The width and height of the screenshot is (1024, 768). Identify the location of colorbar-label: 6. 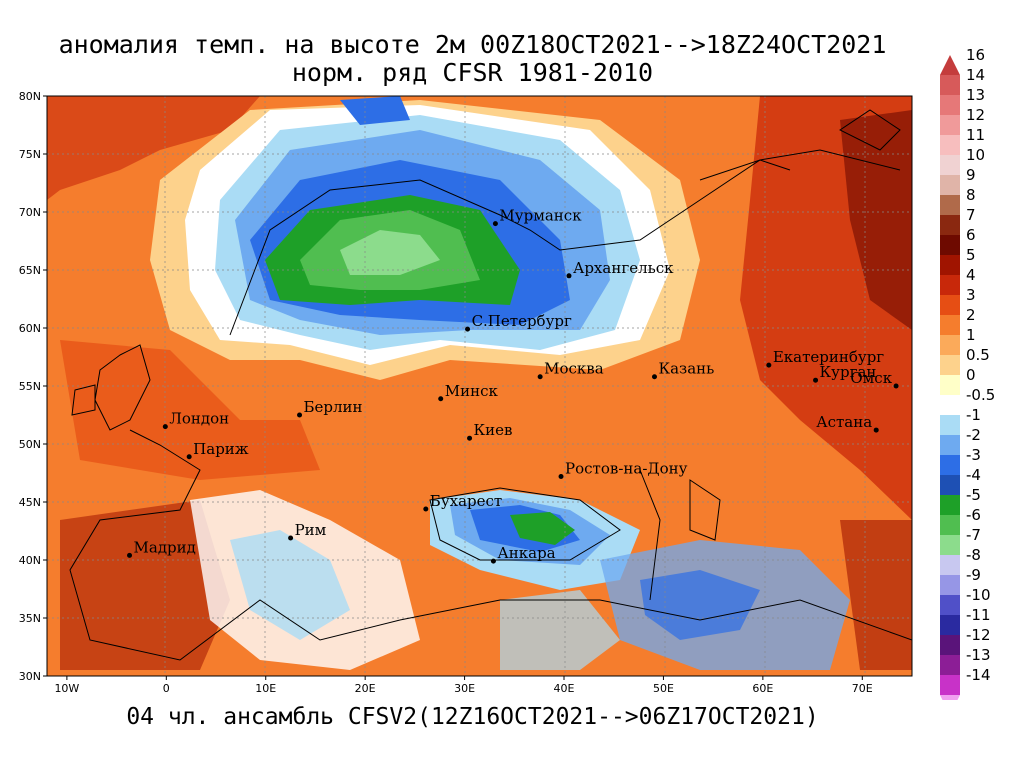
(971, 235).